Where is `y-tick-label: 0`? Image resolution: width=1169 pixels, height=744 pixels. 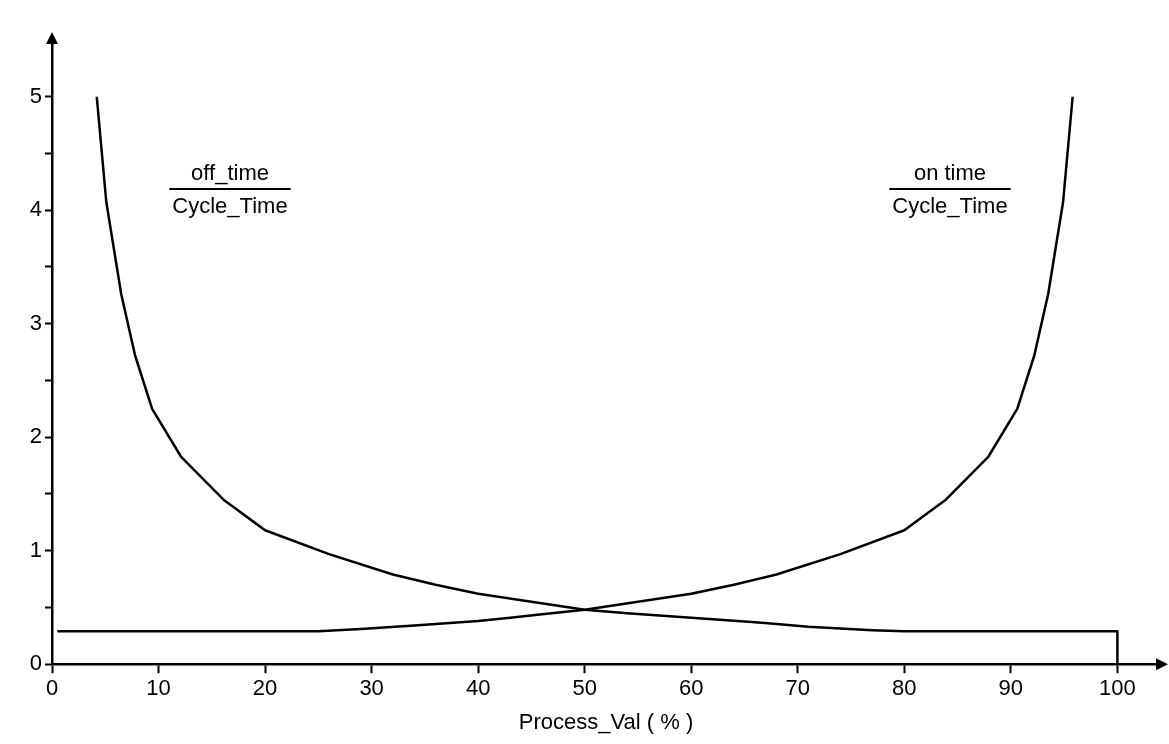
y-tick-label: 0 is located at coordinates (35, 663).